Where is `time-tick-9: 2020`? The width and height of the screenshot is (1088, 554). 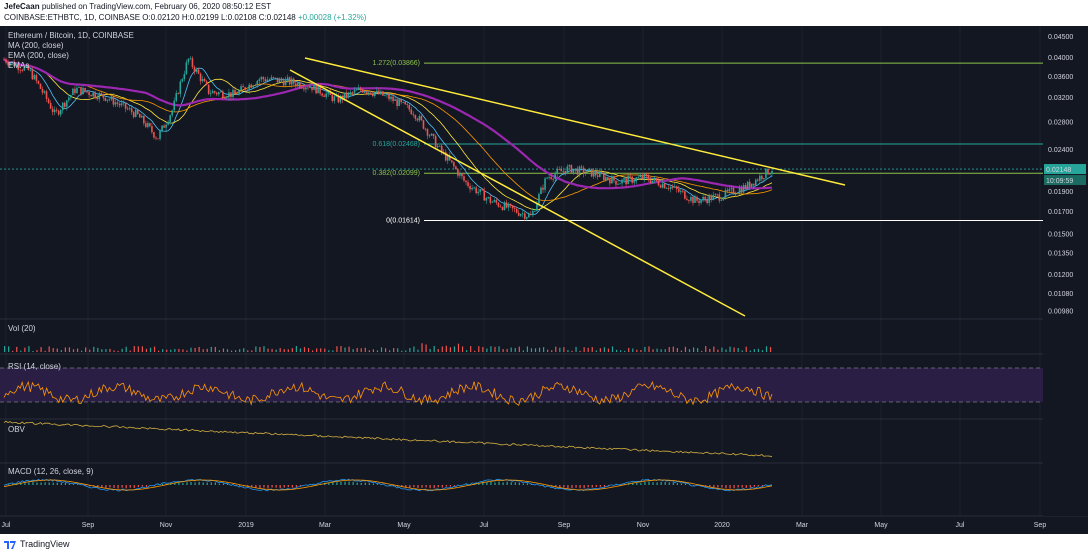 time-tick-9: 2020 is located at coordinates (722, 525).